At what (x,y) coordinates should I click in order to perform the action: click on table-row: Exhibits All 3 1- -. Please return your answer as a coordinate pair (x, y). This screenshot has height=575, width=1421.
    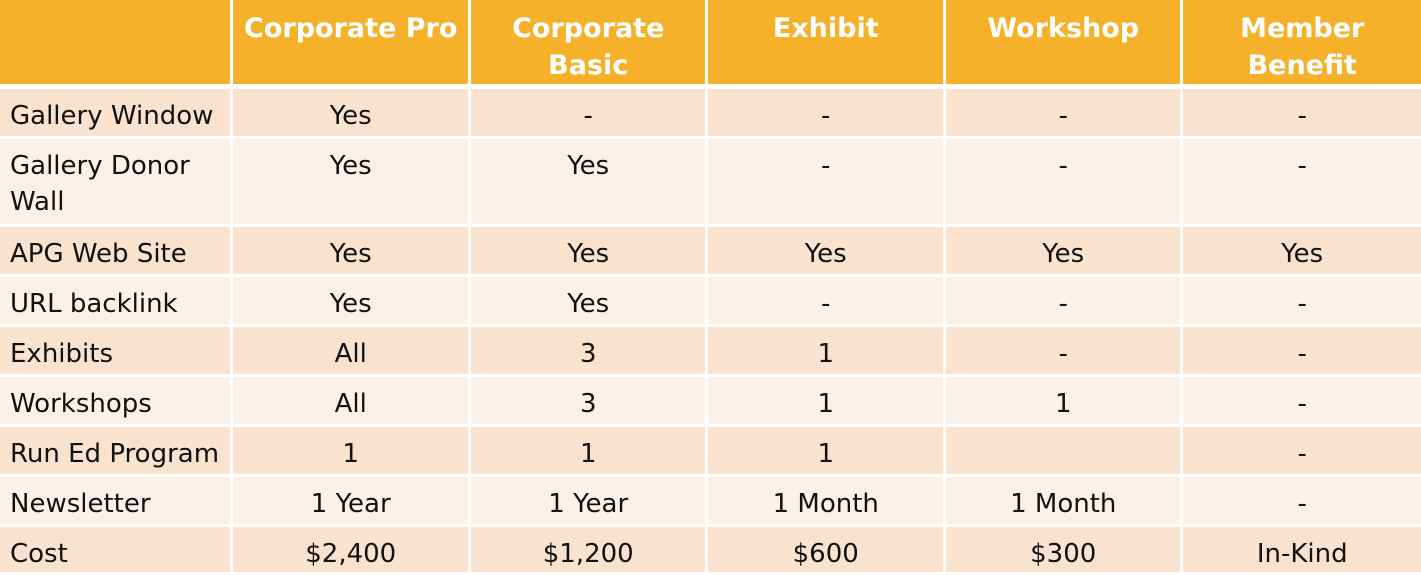
    Looking at the image, I should click on (710, 352).